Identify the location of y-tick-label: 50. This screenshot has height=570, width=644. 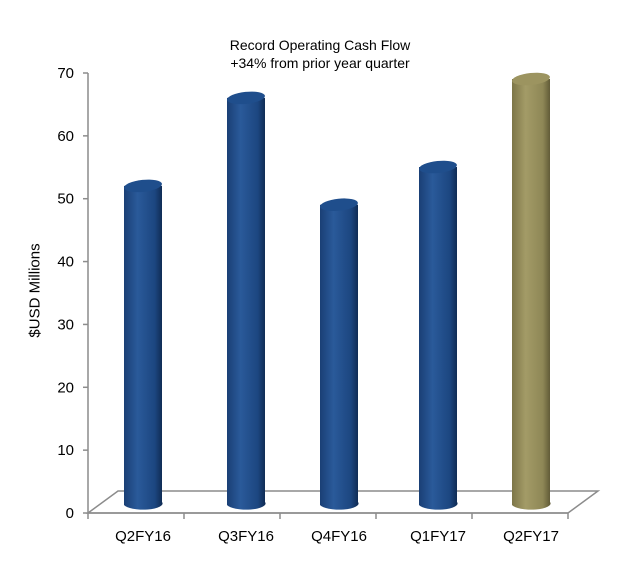
(65, 199).